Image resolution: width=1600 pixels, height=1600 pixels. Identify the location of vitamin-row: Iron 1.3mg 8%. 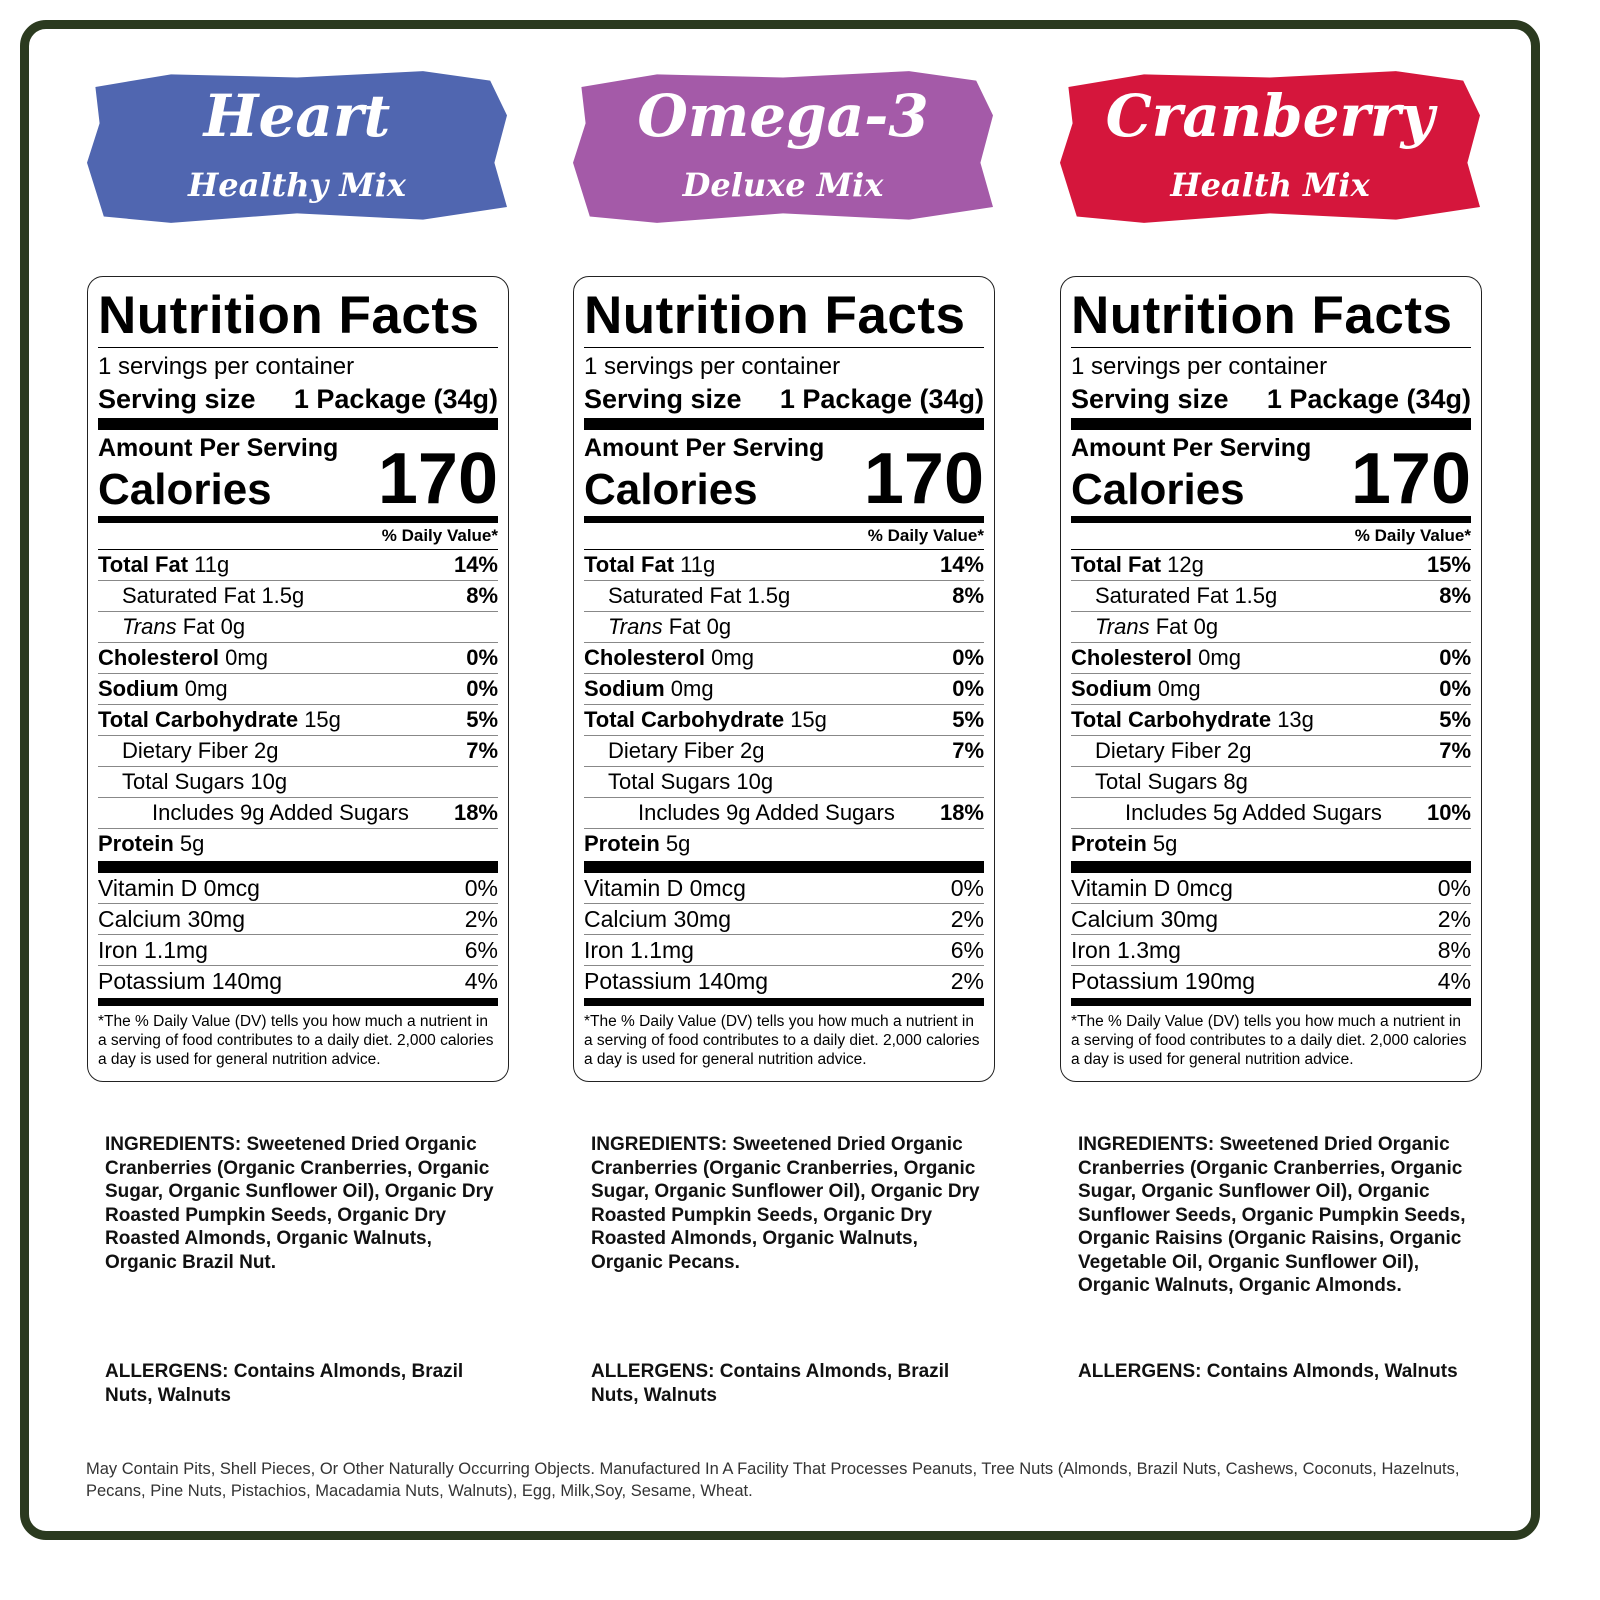
(1271, 950).